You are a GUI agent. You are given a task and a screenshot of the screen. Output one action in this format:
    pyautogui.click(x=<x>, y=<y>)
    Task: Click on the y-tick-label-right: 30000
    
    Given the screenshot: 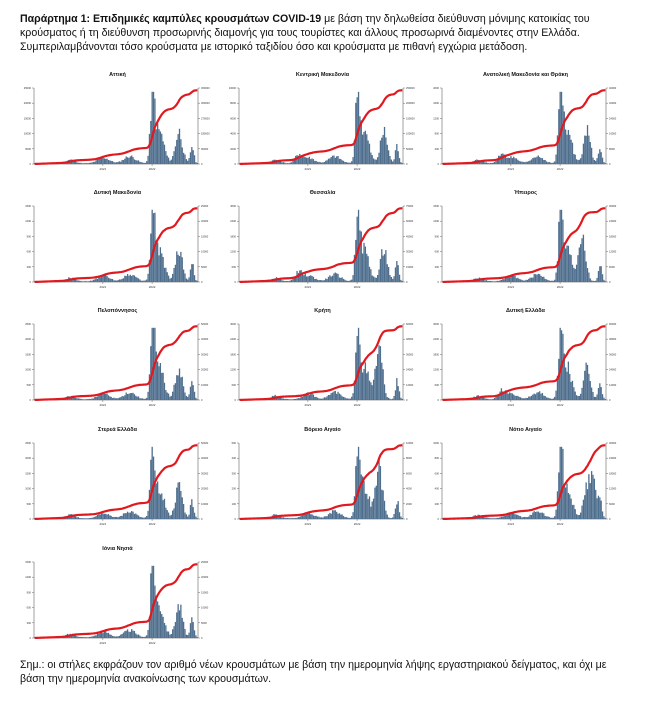 What is the action you would take?
    pyautogui.click(x=613, y=443)
    